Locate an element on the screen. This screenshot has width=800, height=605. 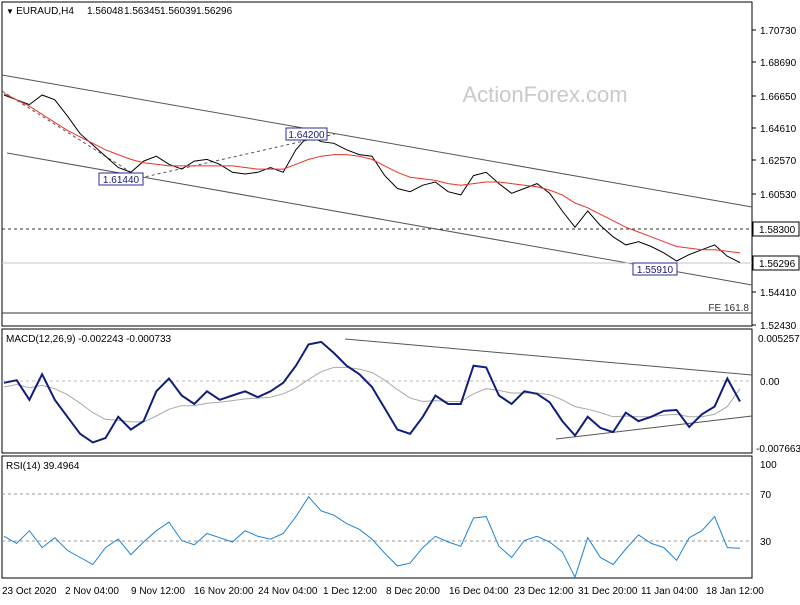
y-tick-1.66650: 1.66650 is located at coordinates (778, 97).